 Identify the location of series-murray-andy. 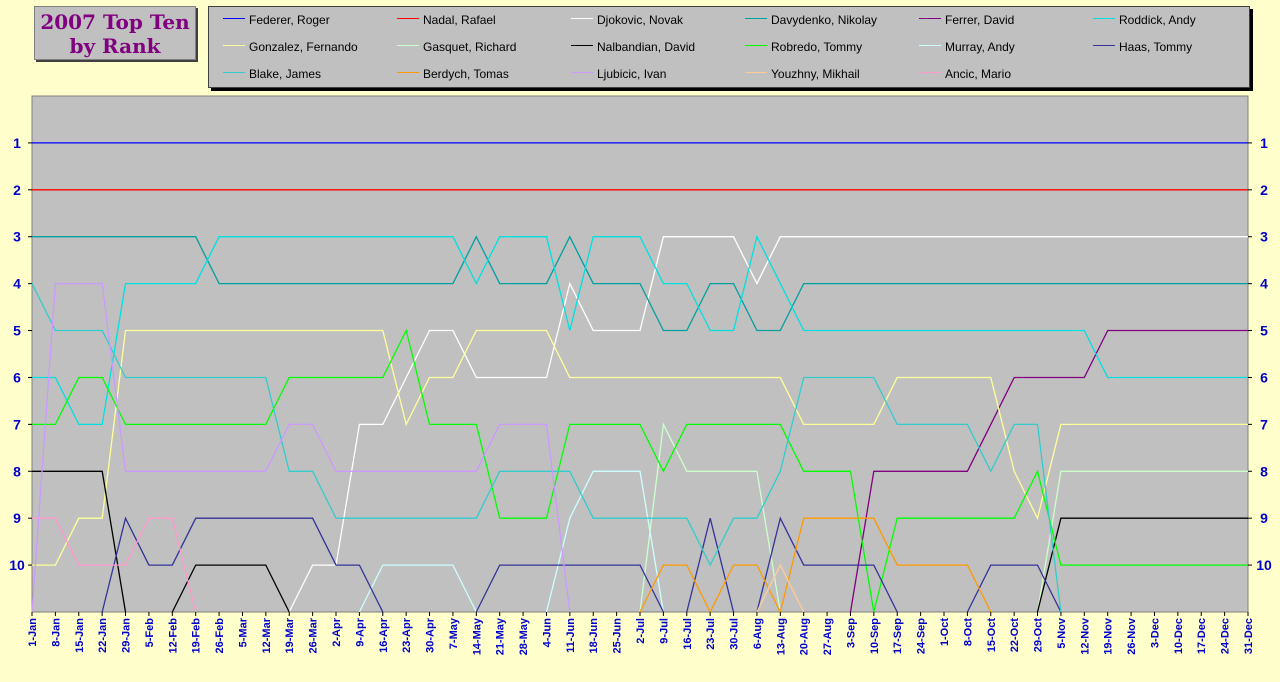
(511, 541).